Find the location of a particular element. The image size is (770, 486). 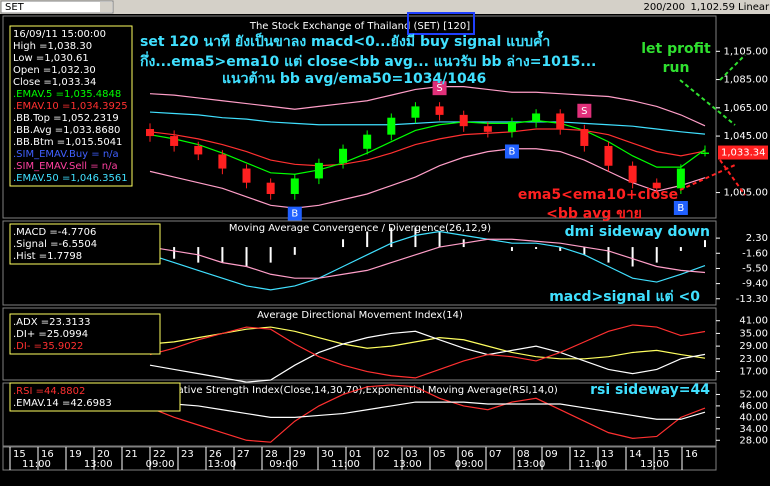

date-axis is located at coordinates (359, 458).